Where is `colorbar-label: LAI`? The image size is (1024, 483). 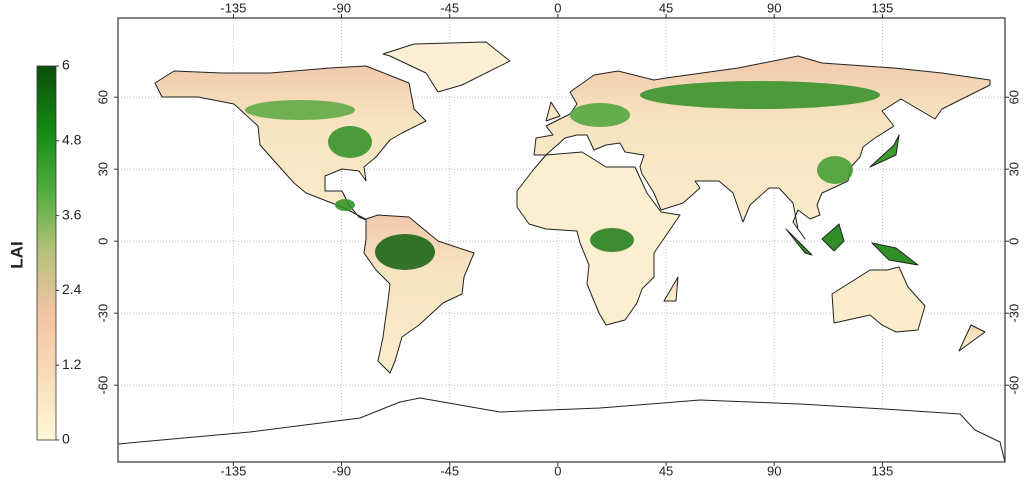
colorbar-label: LAI is located at coordinates (16, 254).